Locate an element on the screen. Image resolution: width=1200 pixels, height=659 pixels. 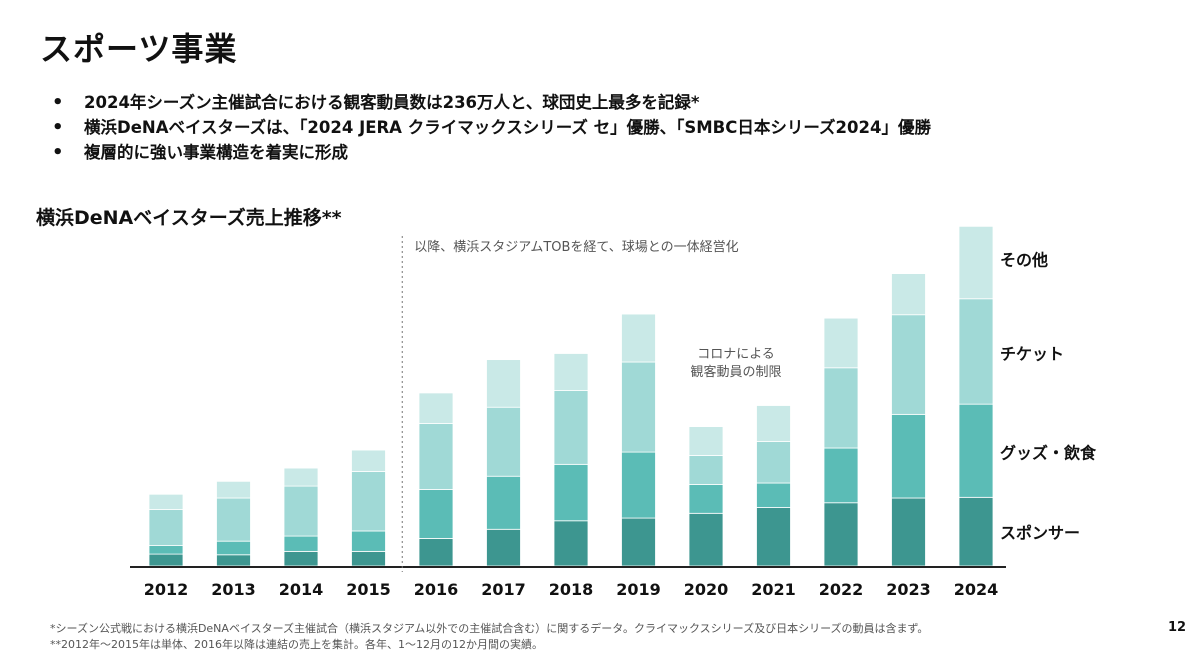
x-tick-label: 2022 is located at coordinates (841, 589).